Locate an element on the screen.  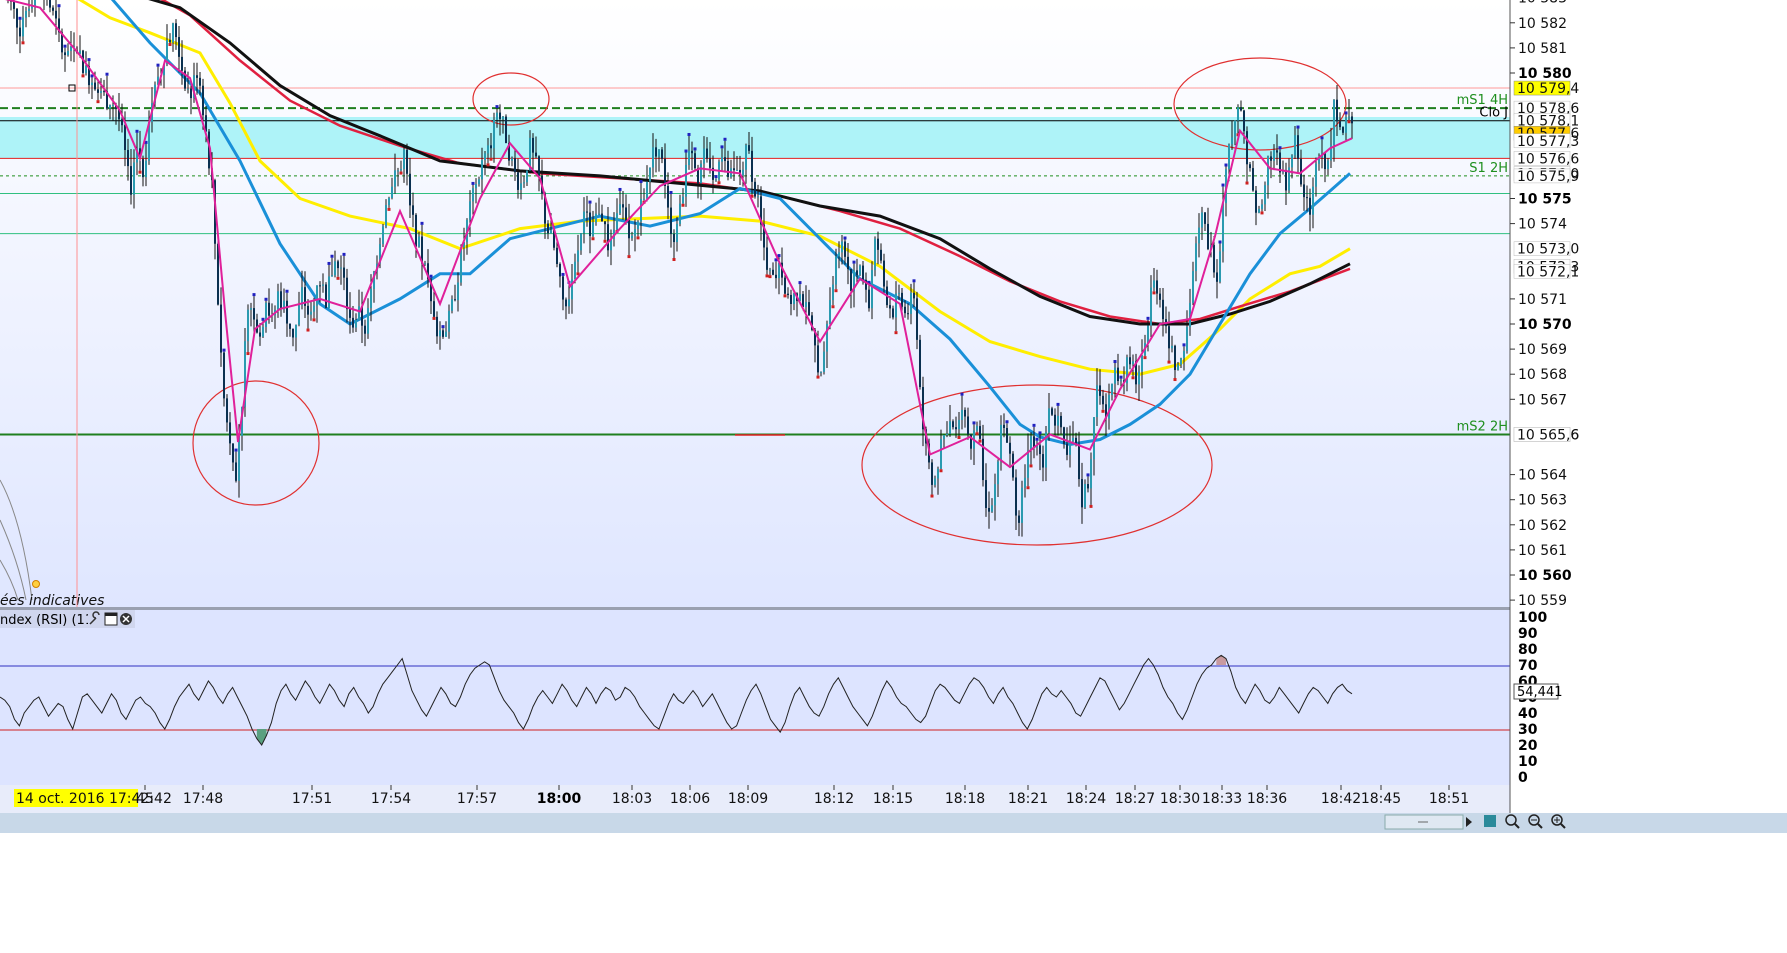
indicative-note: ées indicatives is located at coordinates (52, 601).